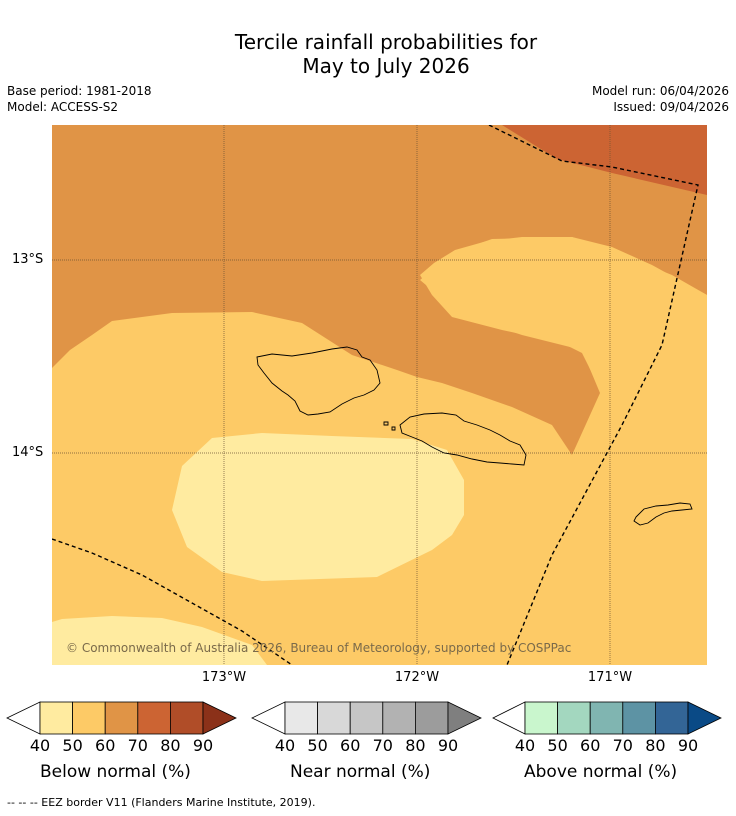 The image size is (736, 816). What do you see at coordinates (28, 452) in the screenshot?
I see `lat-label-14s: 14°S` at bounding box center [28, 452].